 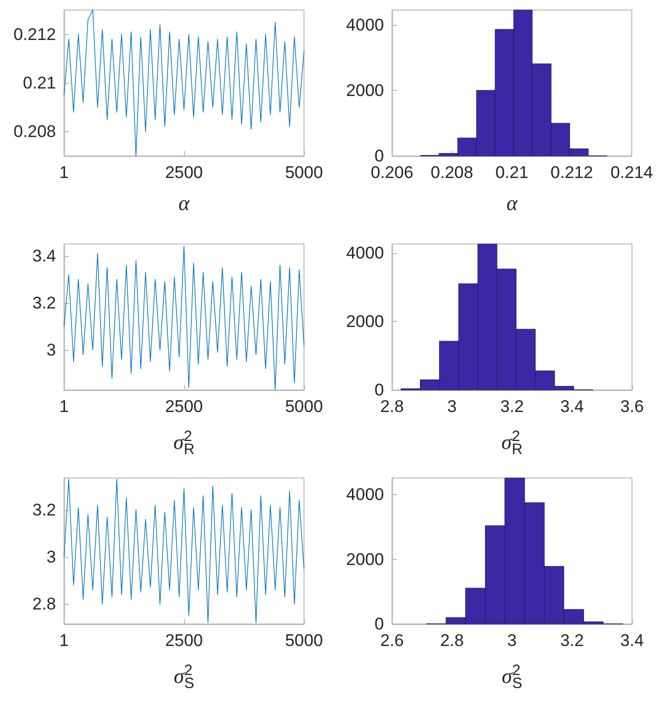 I want to click on y-tick-label: 0.208, so click(x=34, y=132).